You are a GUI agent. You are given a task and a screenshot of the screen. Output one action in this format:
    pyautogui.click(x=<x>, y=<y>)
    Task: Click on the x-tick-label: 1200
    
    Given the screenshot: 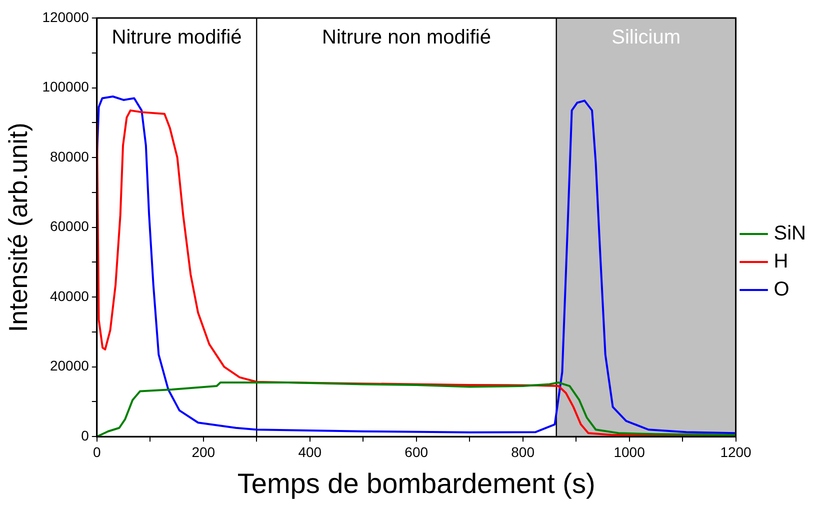 What is the action you would take?
    pyautogui.click(x=736, y=452)
    